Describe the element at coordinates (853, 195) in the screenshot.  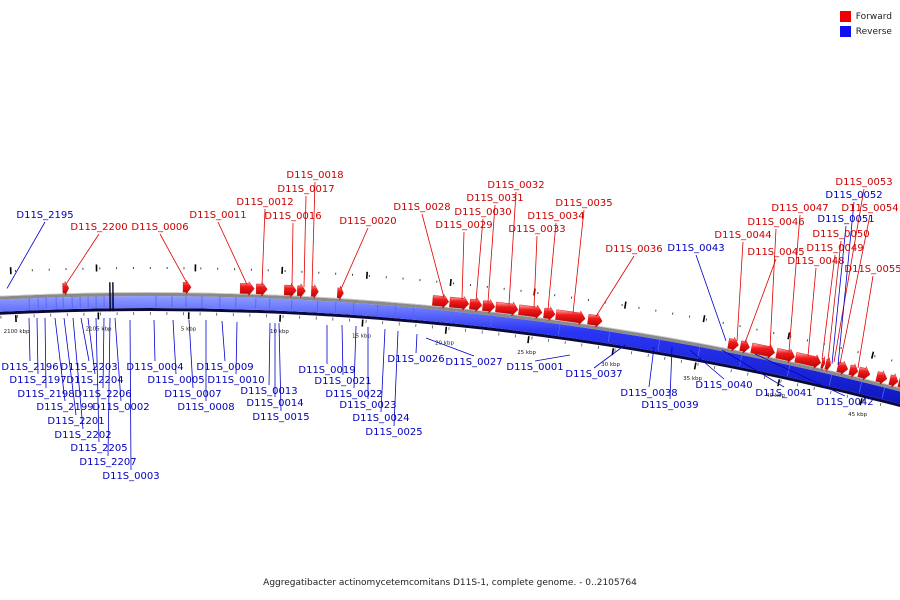
I see `reverse-gene-label: D11S_0052` at that location.